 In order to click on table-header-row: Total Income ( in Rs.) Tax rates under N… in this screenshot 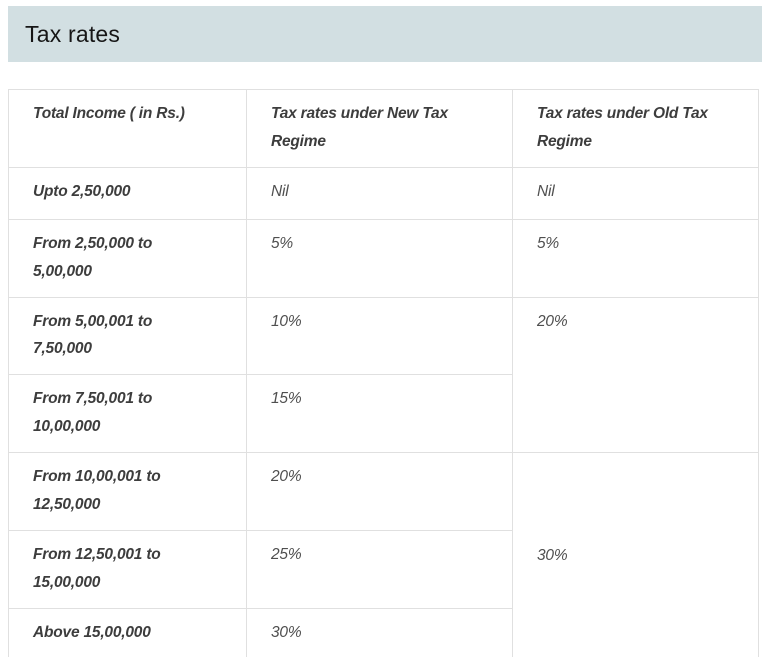, I will do `click(383, 128)`.